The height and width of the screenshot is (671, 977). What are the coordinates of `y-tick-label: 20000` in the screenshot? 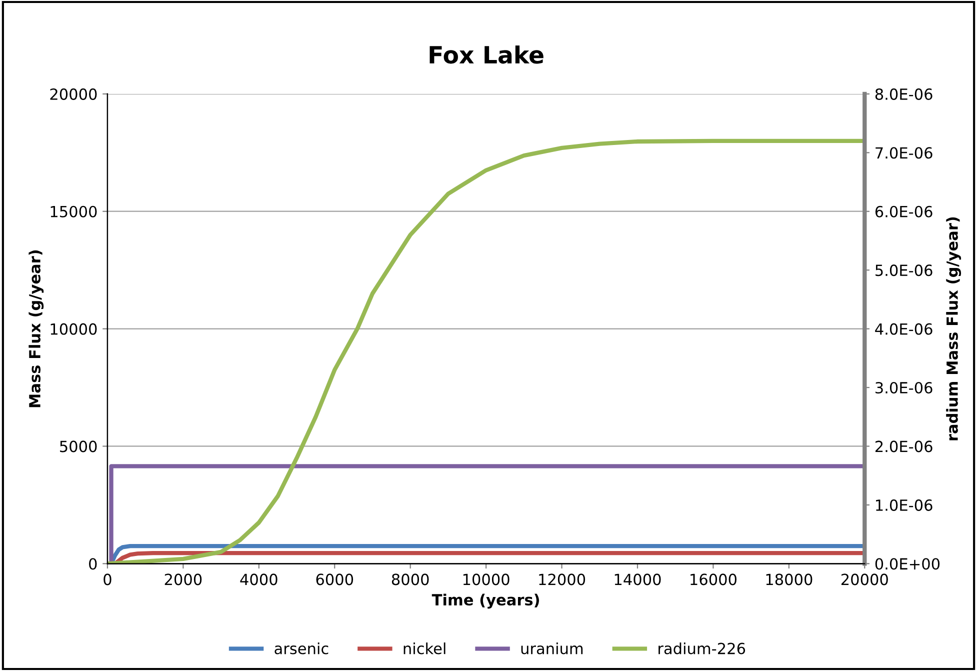 It's located at (73, 94).